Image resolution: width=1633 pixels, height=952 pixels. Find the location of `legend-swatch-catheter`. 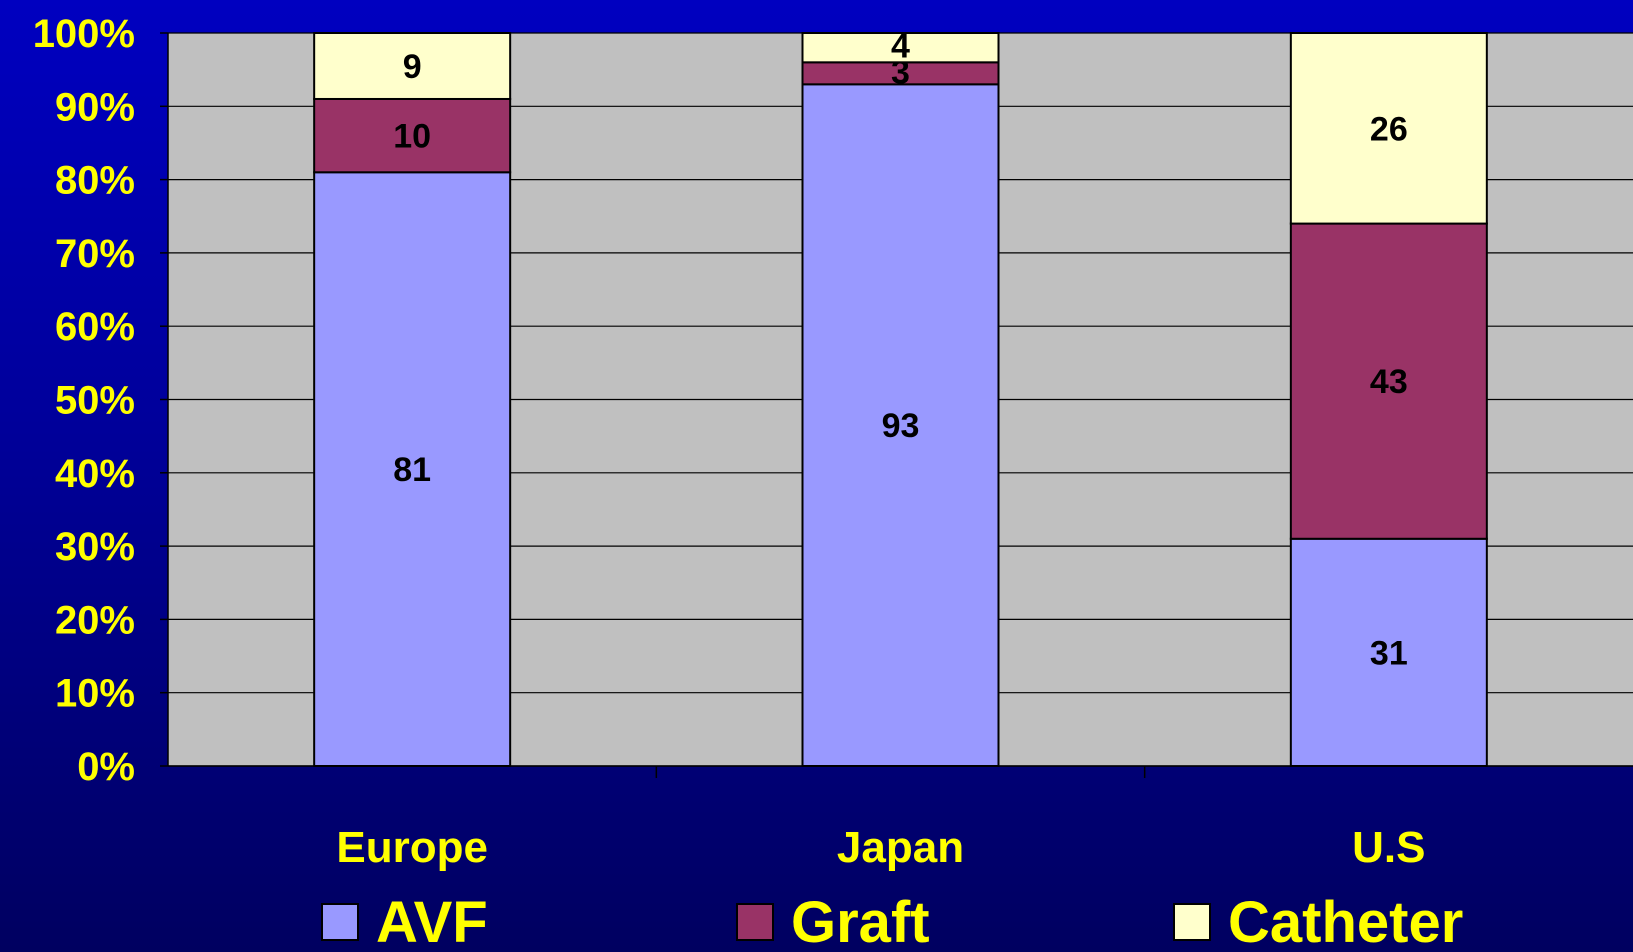

legend-swatch-catheter is located at coordinates (1192, 922).